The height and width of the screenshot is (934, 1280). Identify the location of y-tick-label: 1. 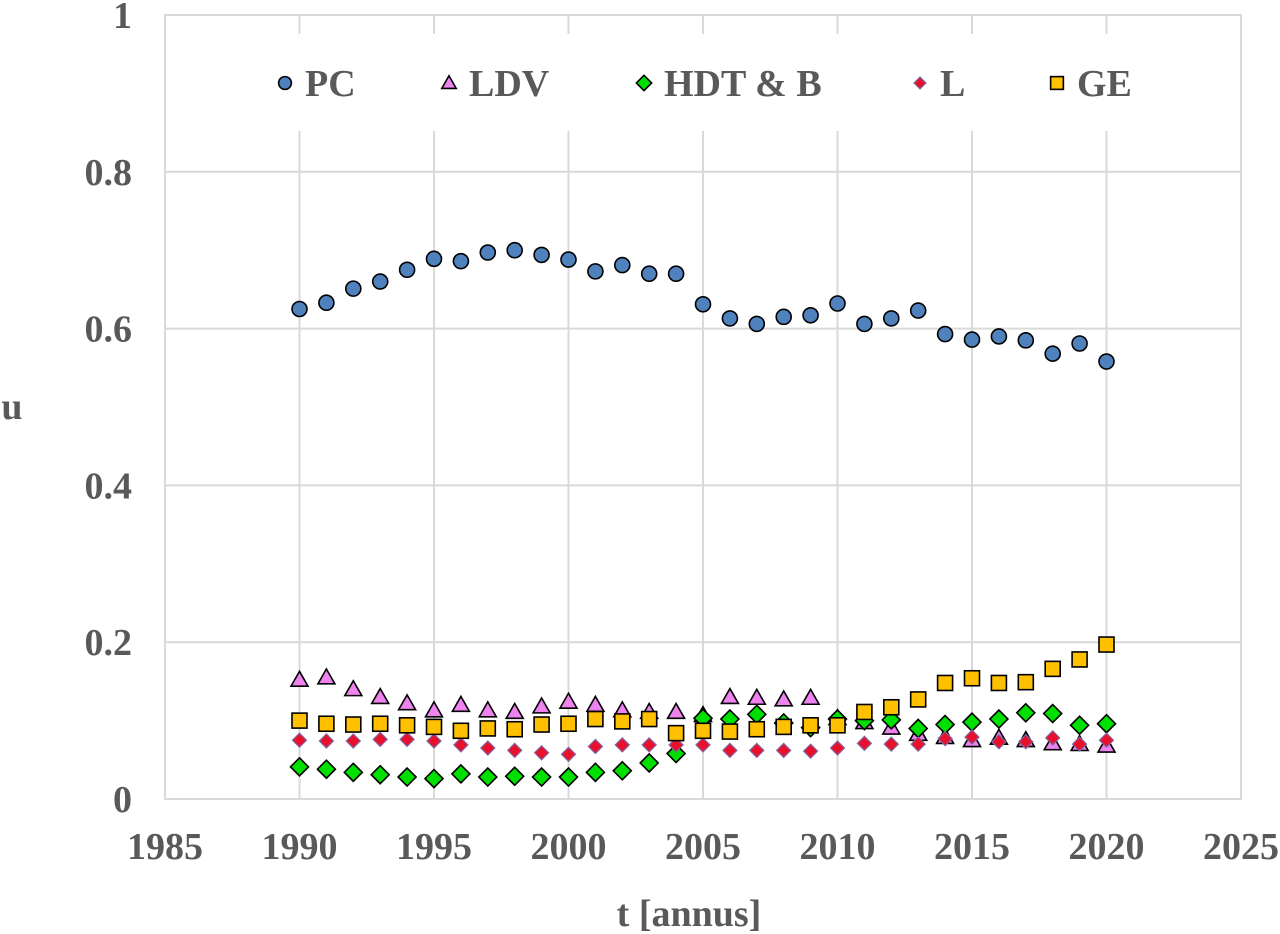
(122, 18).